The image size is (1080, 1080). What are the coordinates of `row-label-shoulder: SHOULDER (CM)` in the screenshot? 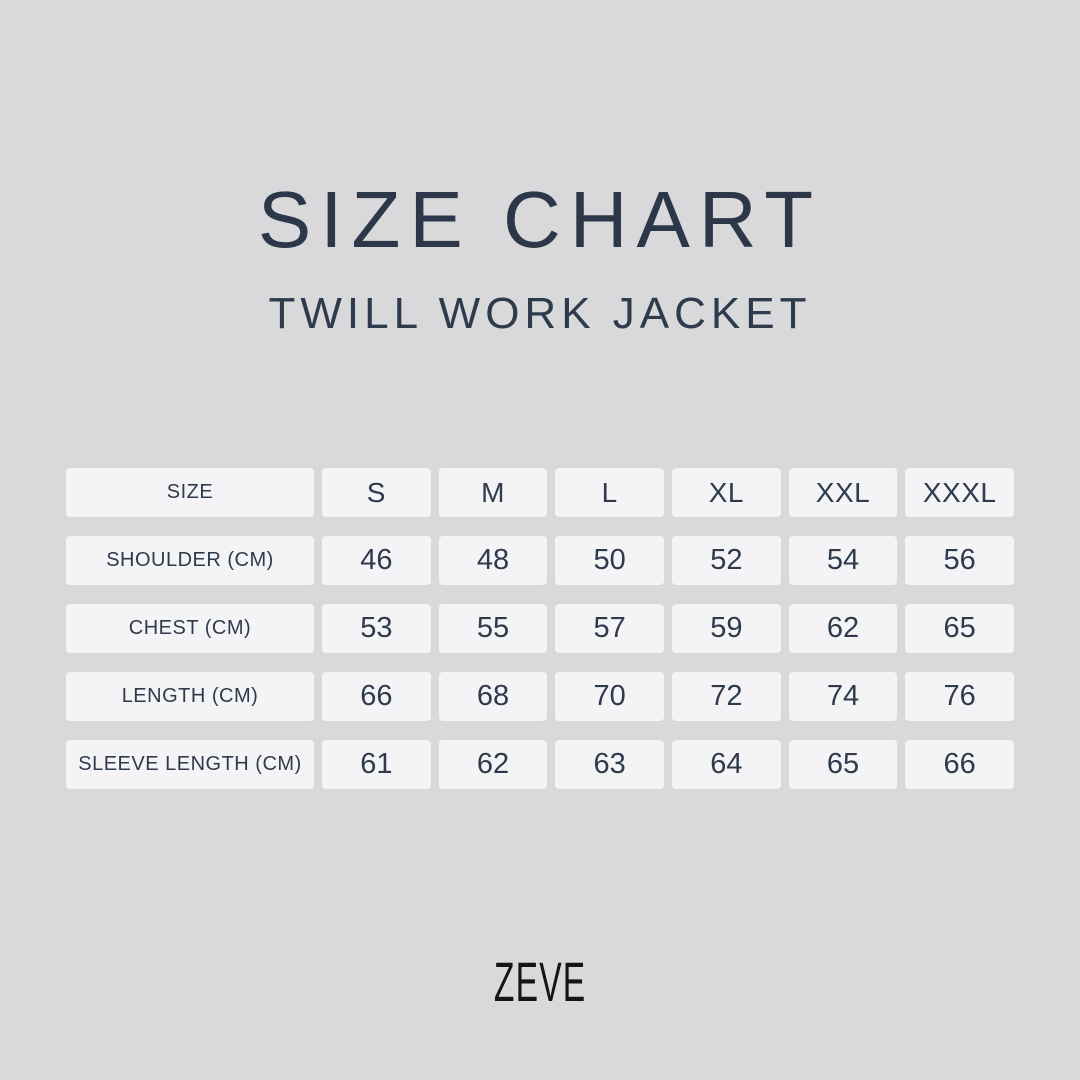 It's located at (190, 560).